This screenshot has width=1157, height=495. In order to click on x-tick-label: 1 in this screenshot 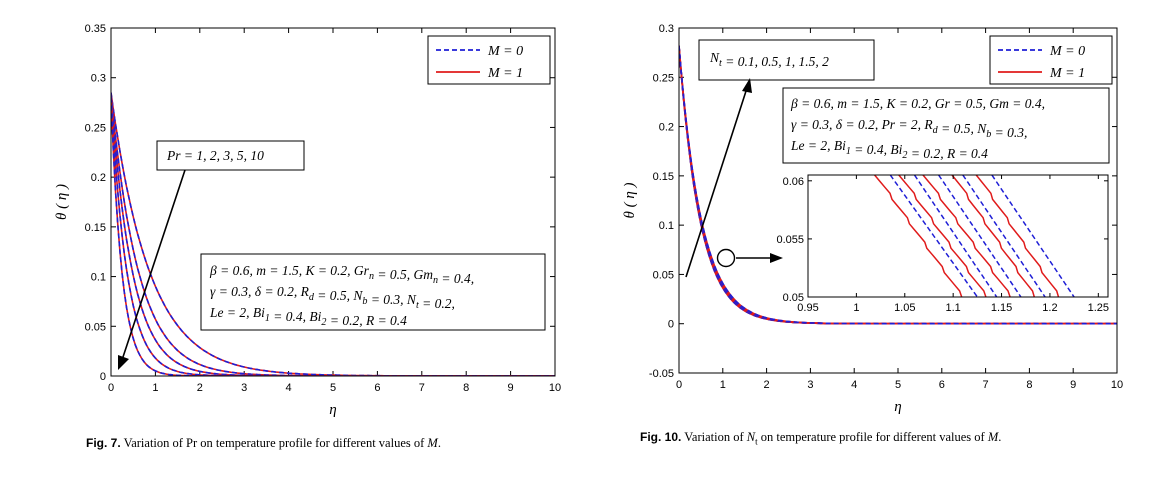, I will do `click(155, 388)`.